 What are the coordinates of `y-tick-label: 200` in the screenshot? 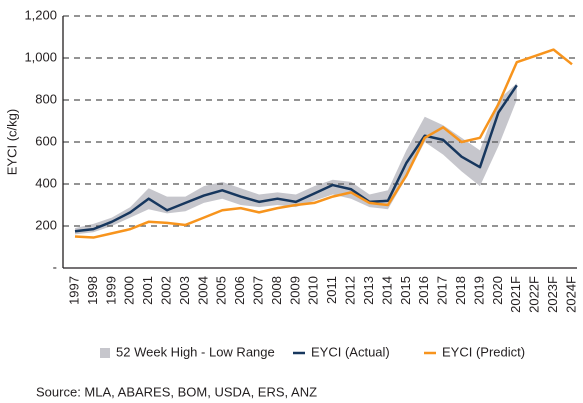 It's located at (46, 224).